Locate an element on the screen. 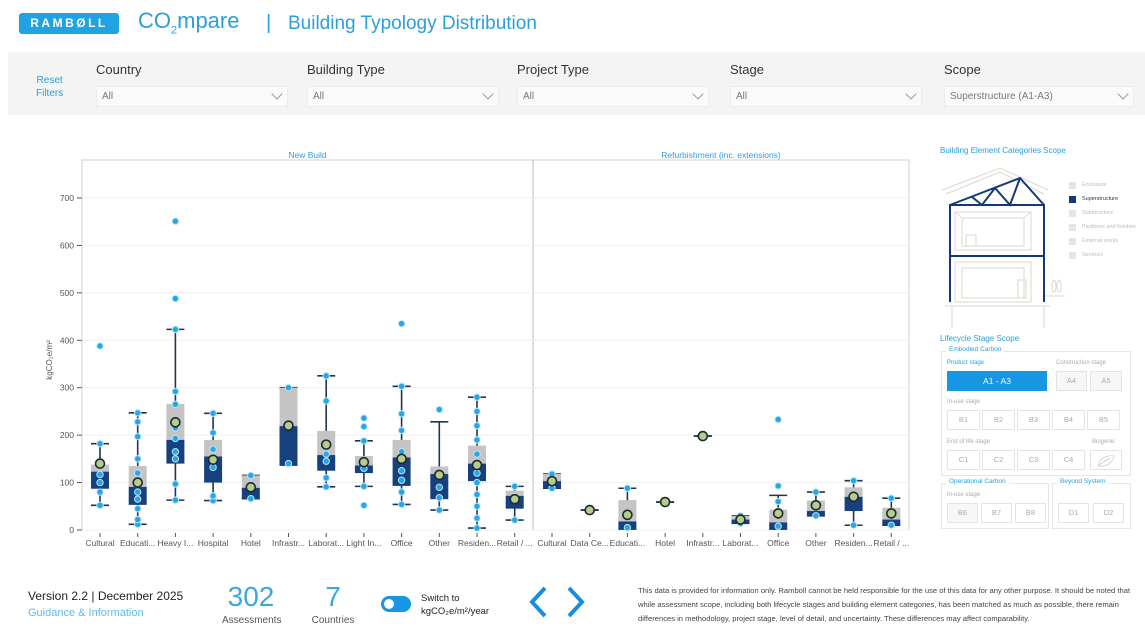  building-type-select: All is located at coordinates (403, 96).